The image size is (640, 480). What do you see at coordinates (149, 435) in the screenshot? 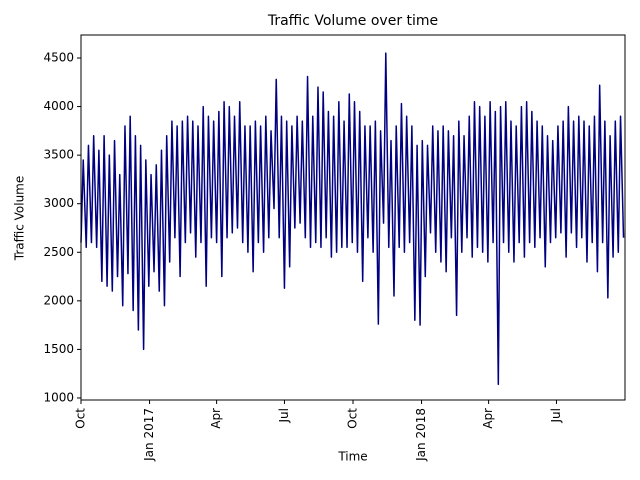
I see `x-tick-label: Jan 2017` at bounding box center [149, 435].